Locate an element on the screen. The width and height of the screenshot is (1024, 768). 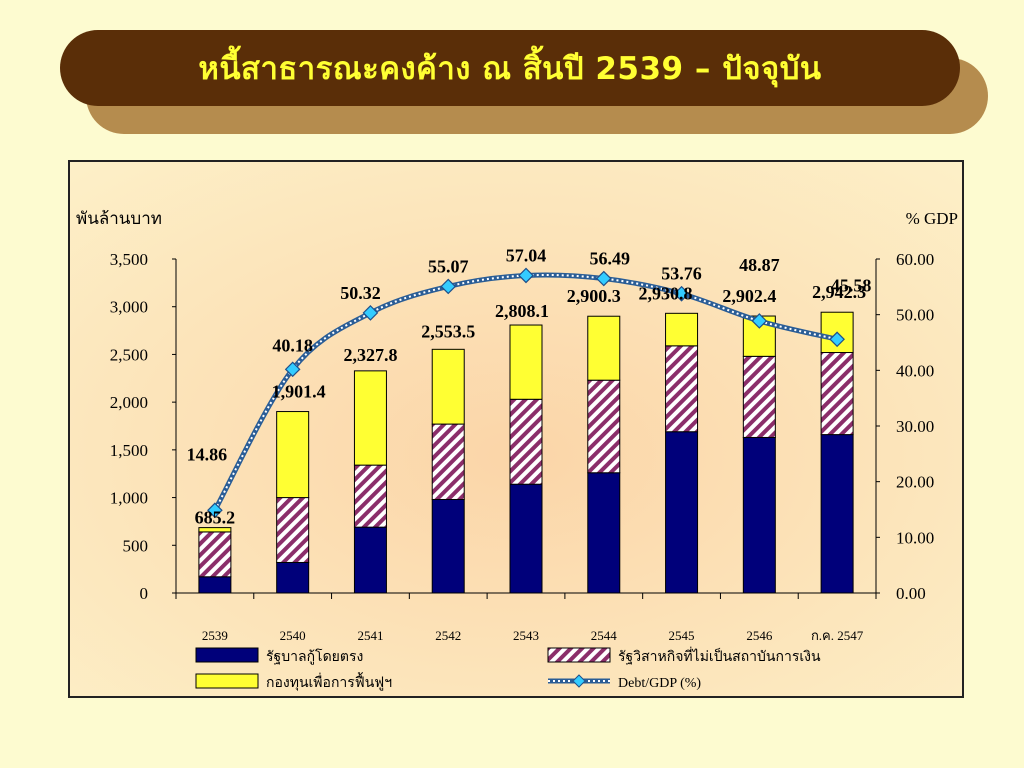
y-tick-label: 0 is located at coordinates (144, 593).